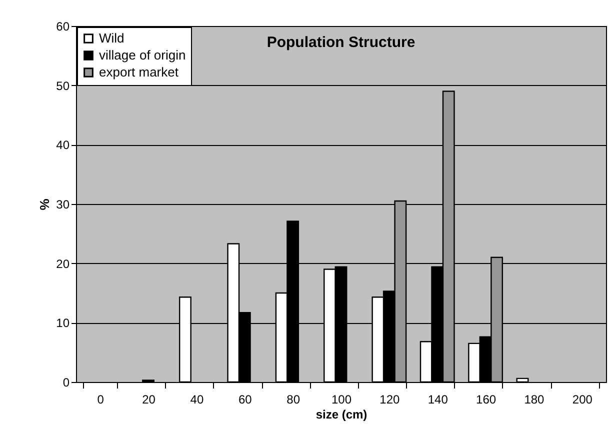 The height and width of the screenshot is (442, 616). Describe the element at coordinates (44, 204) in the screenshot. I see `y-axis-title: %` at that location.